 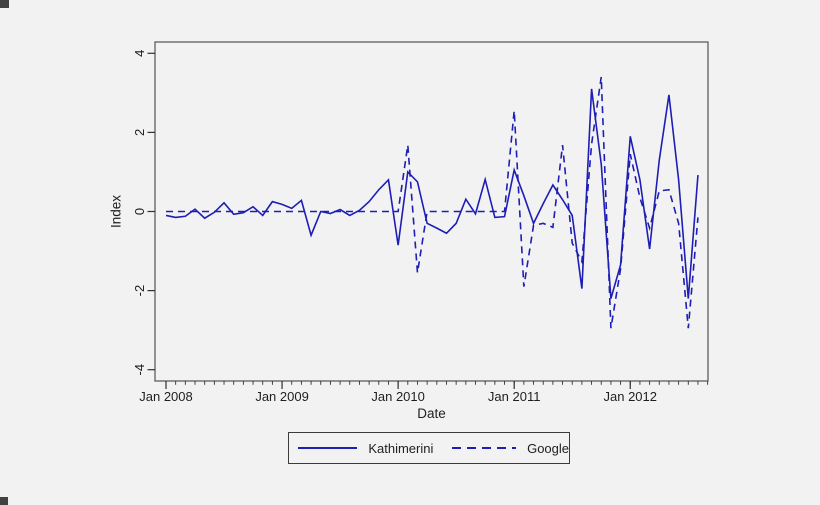 What do you see at coordinates (4, 501) in the screenshot?
I see `scan-artifact-bottom-left` at bounding box center [4, 501].